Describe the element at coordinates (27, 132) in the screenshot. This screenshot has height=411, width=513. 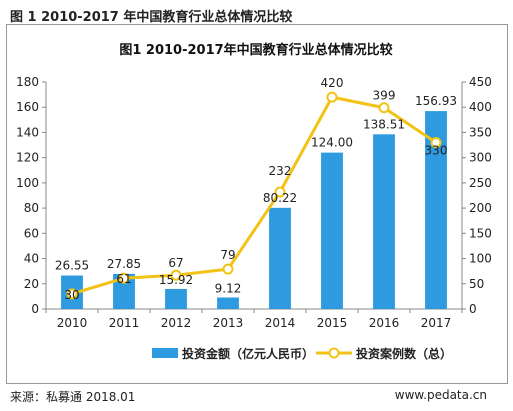
I see `y-left-tick-label: 140` at that location.